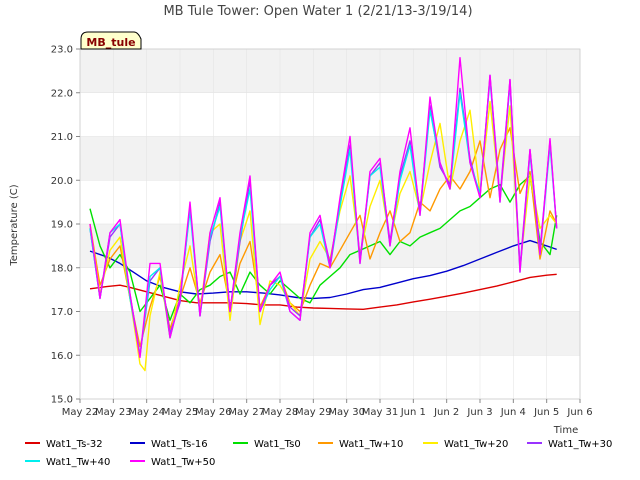 The image size is (640, 480). I want to click on y-tick-label: 15.0, so click(62, 400).